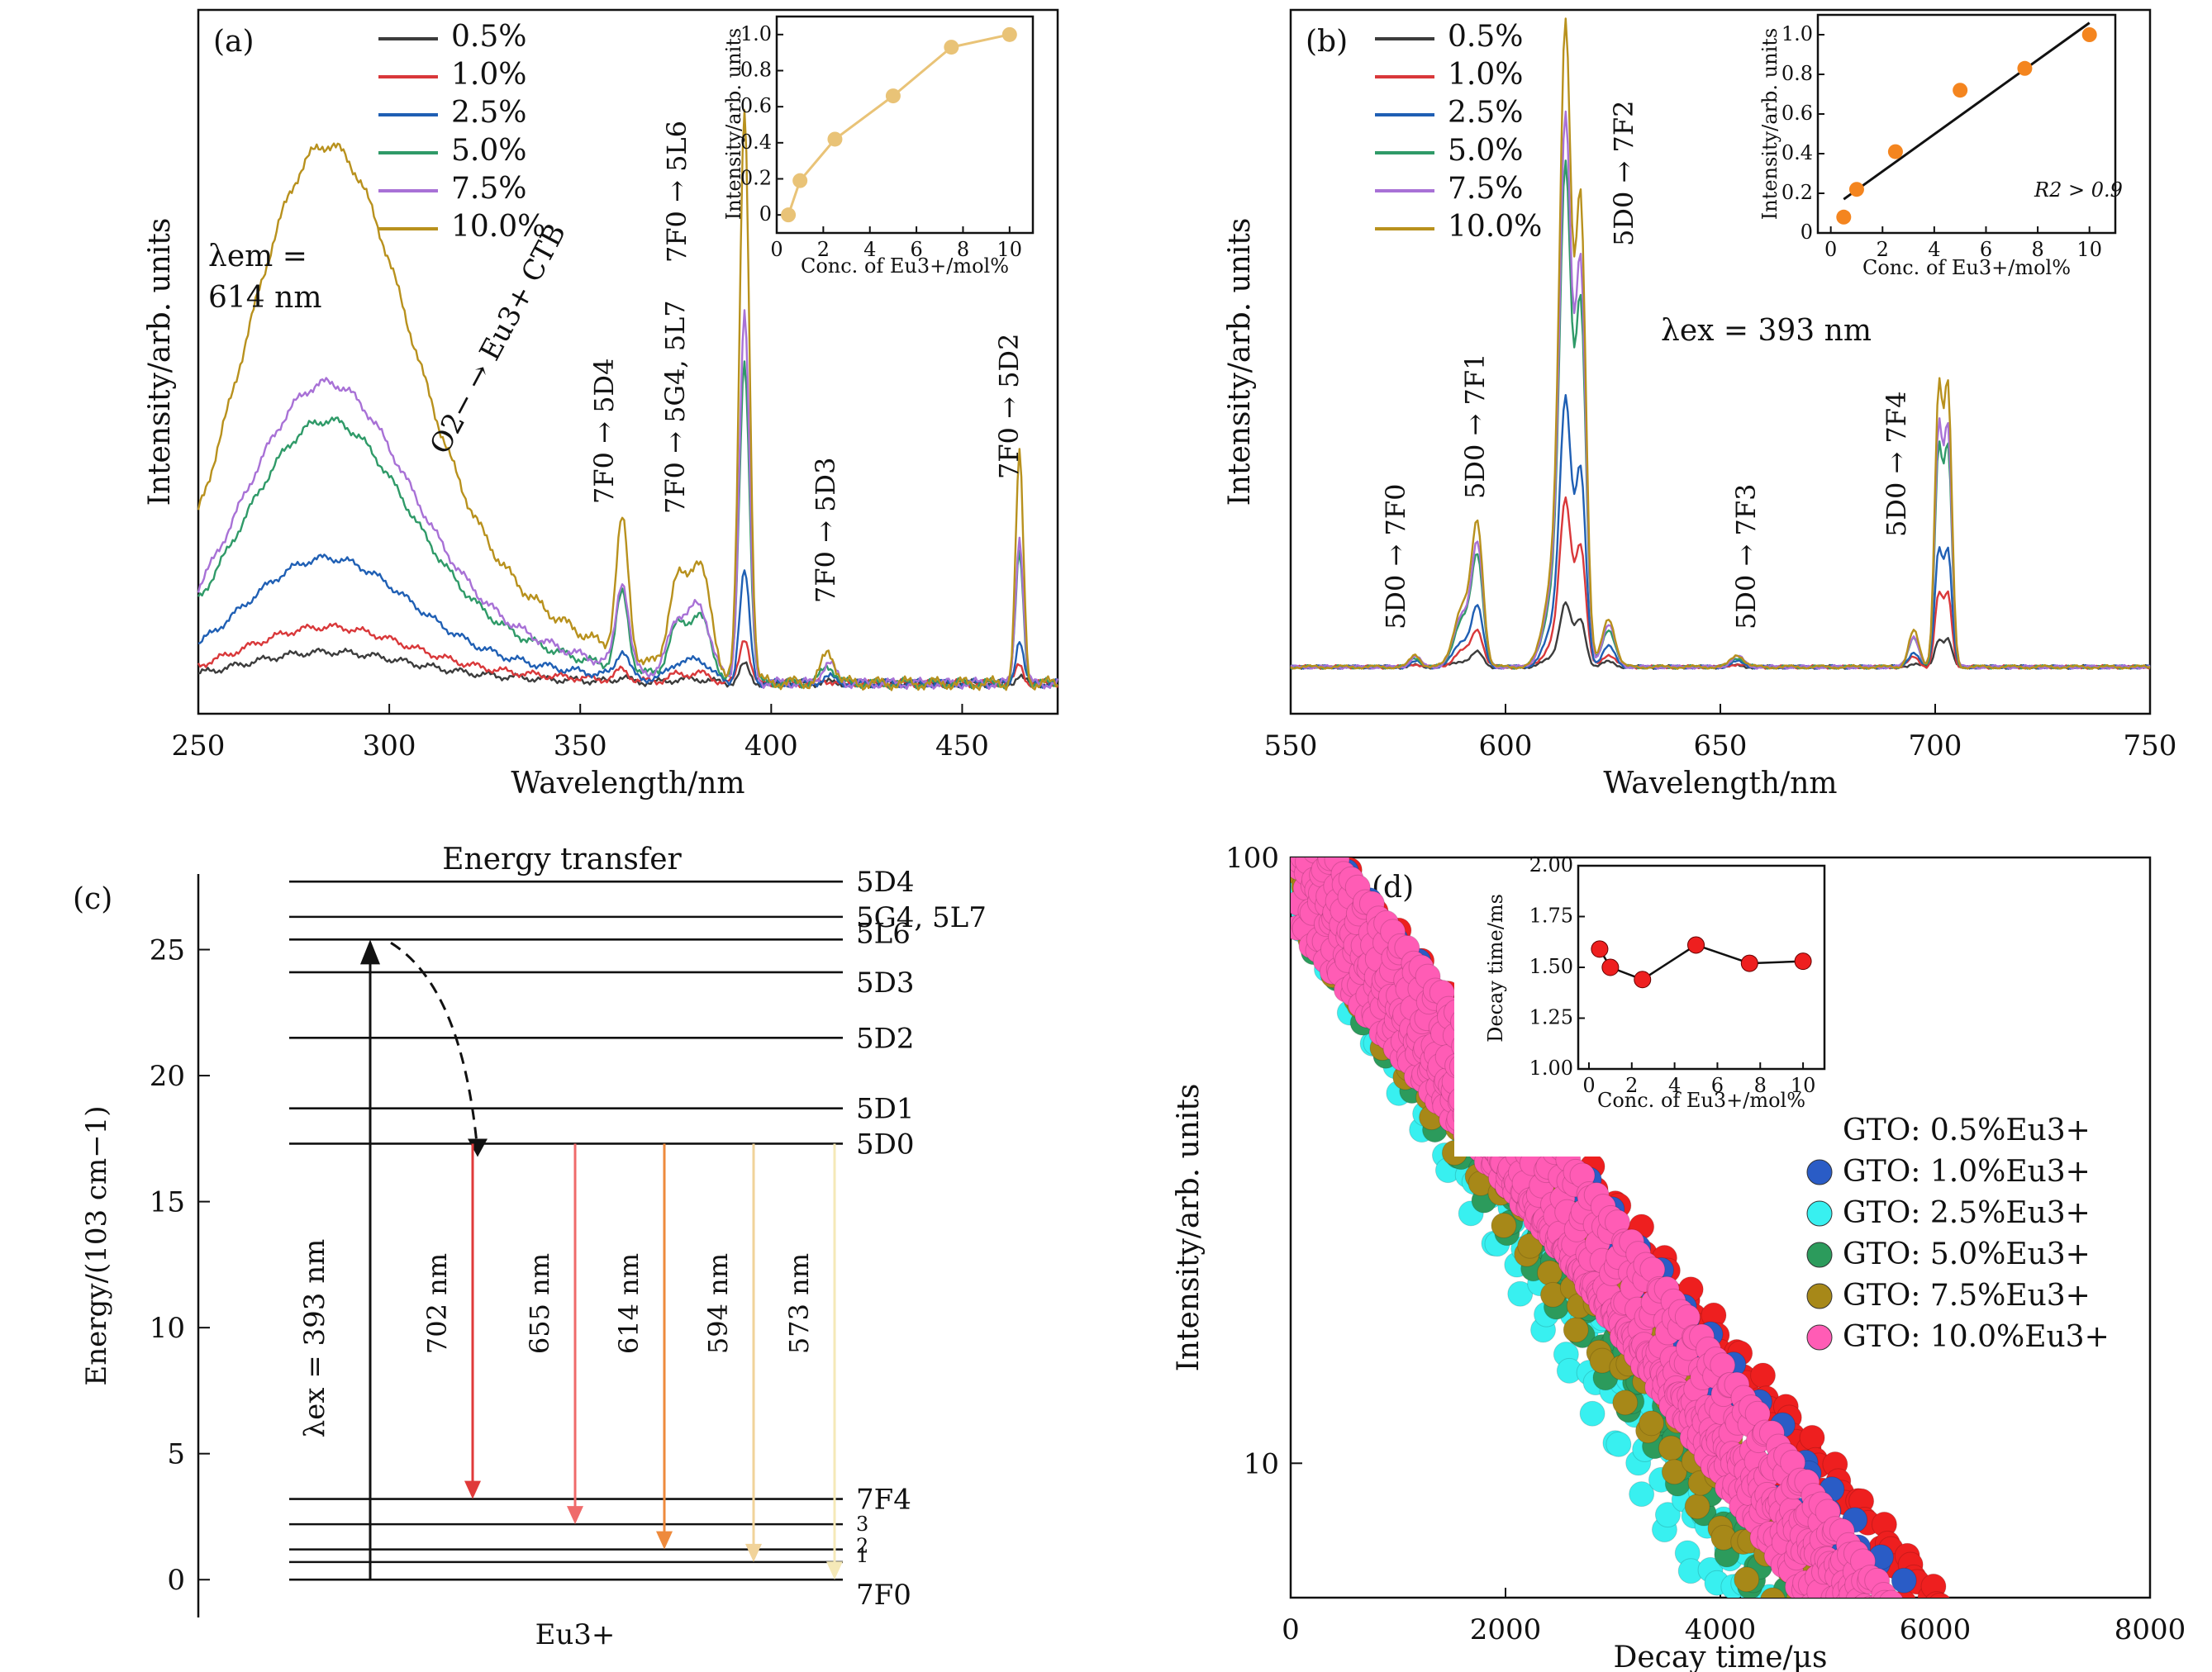  What do you see at coordinates (962, 745) in the screenshot?
I see `x-tick-label: 450` at bounding box center [962, 745].